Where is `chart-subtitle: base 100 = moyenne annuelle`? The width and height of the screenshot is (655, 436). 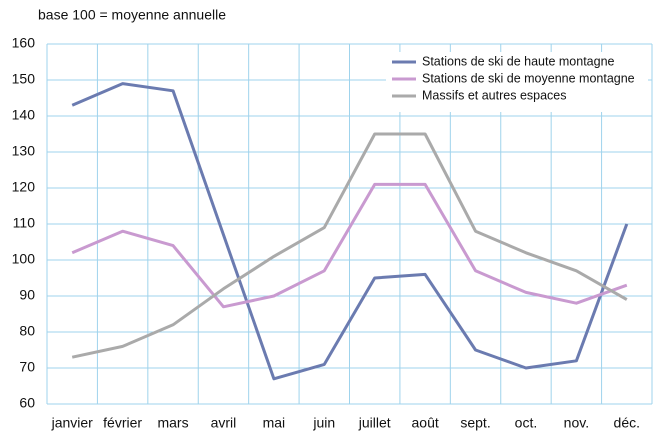 chart-subtitle: base 100 = moyenne annuelle is located at coordinates (132, 15).